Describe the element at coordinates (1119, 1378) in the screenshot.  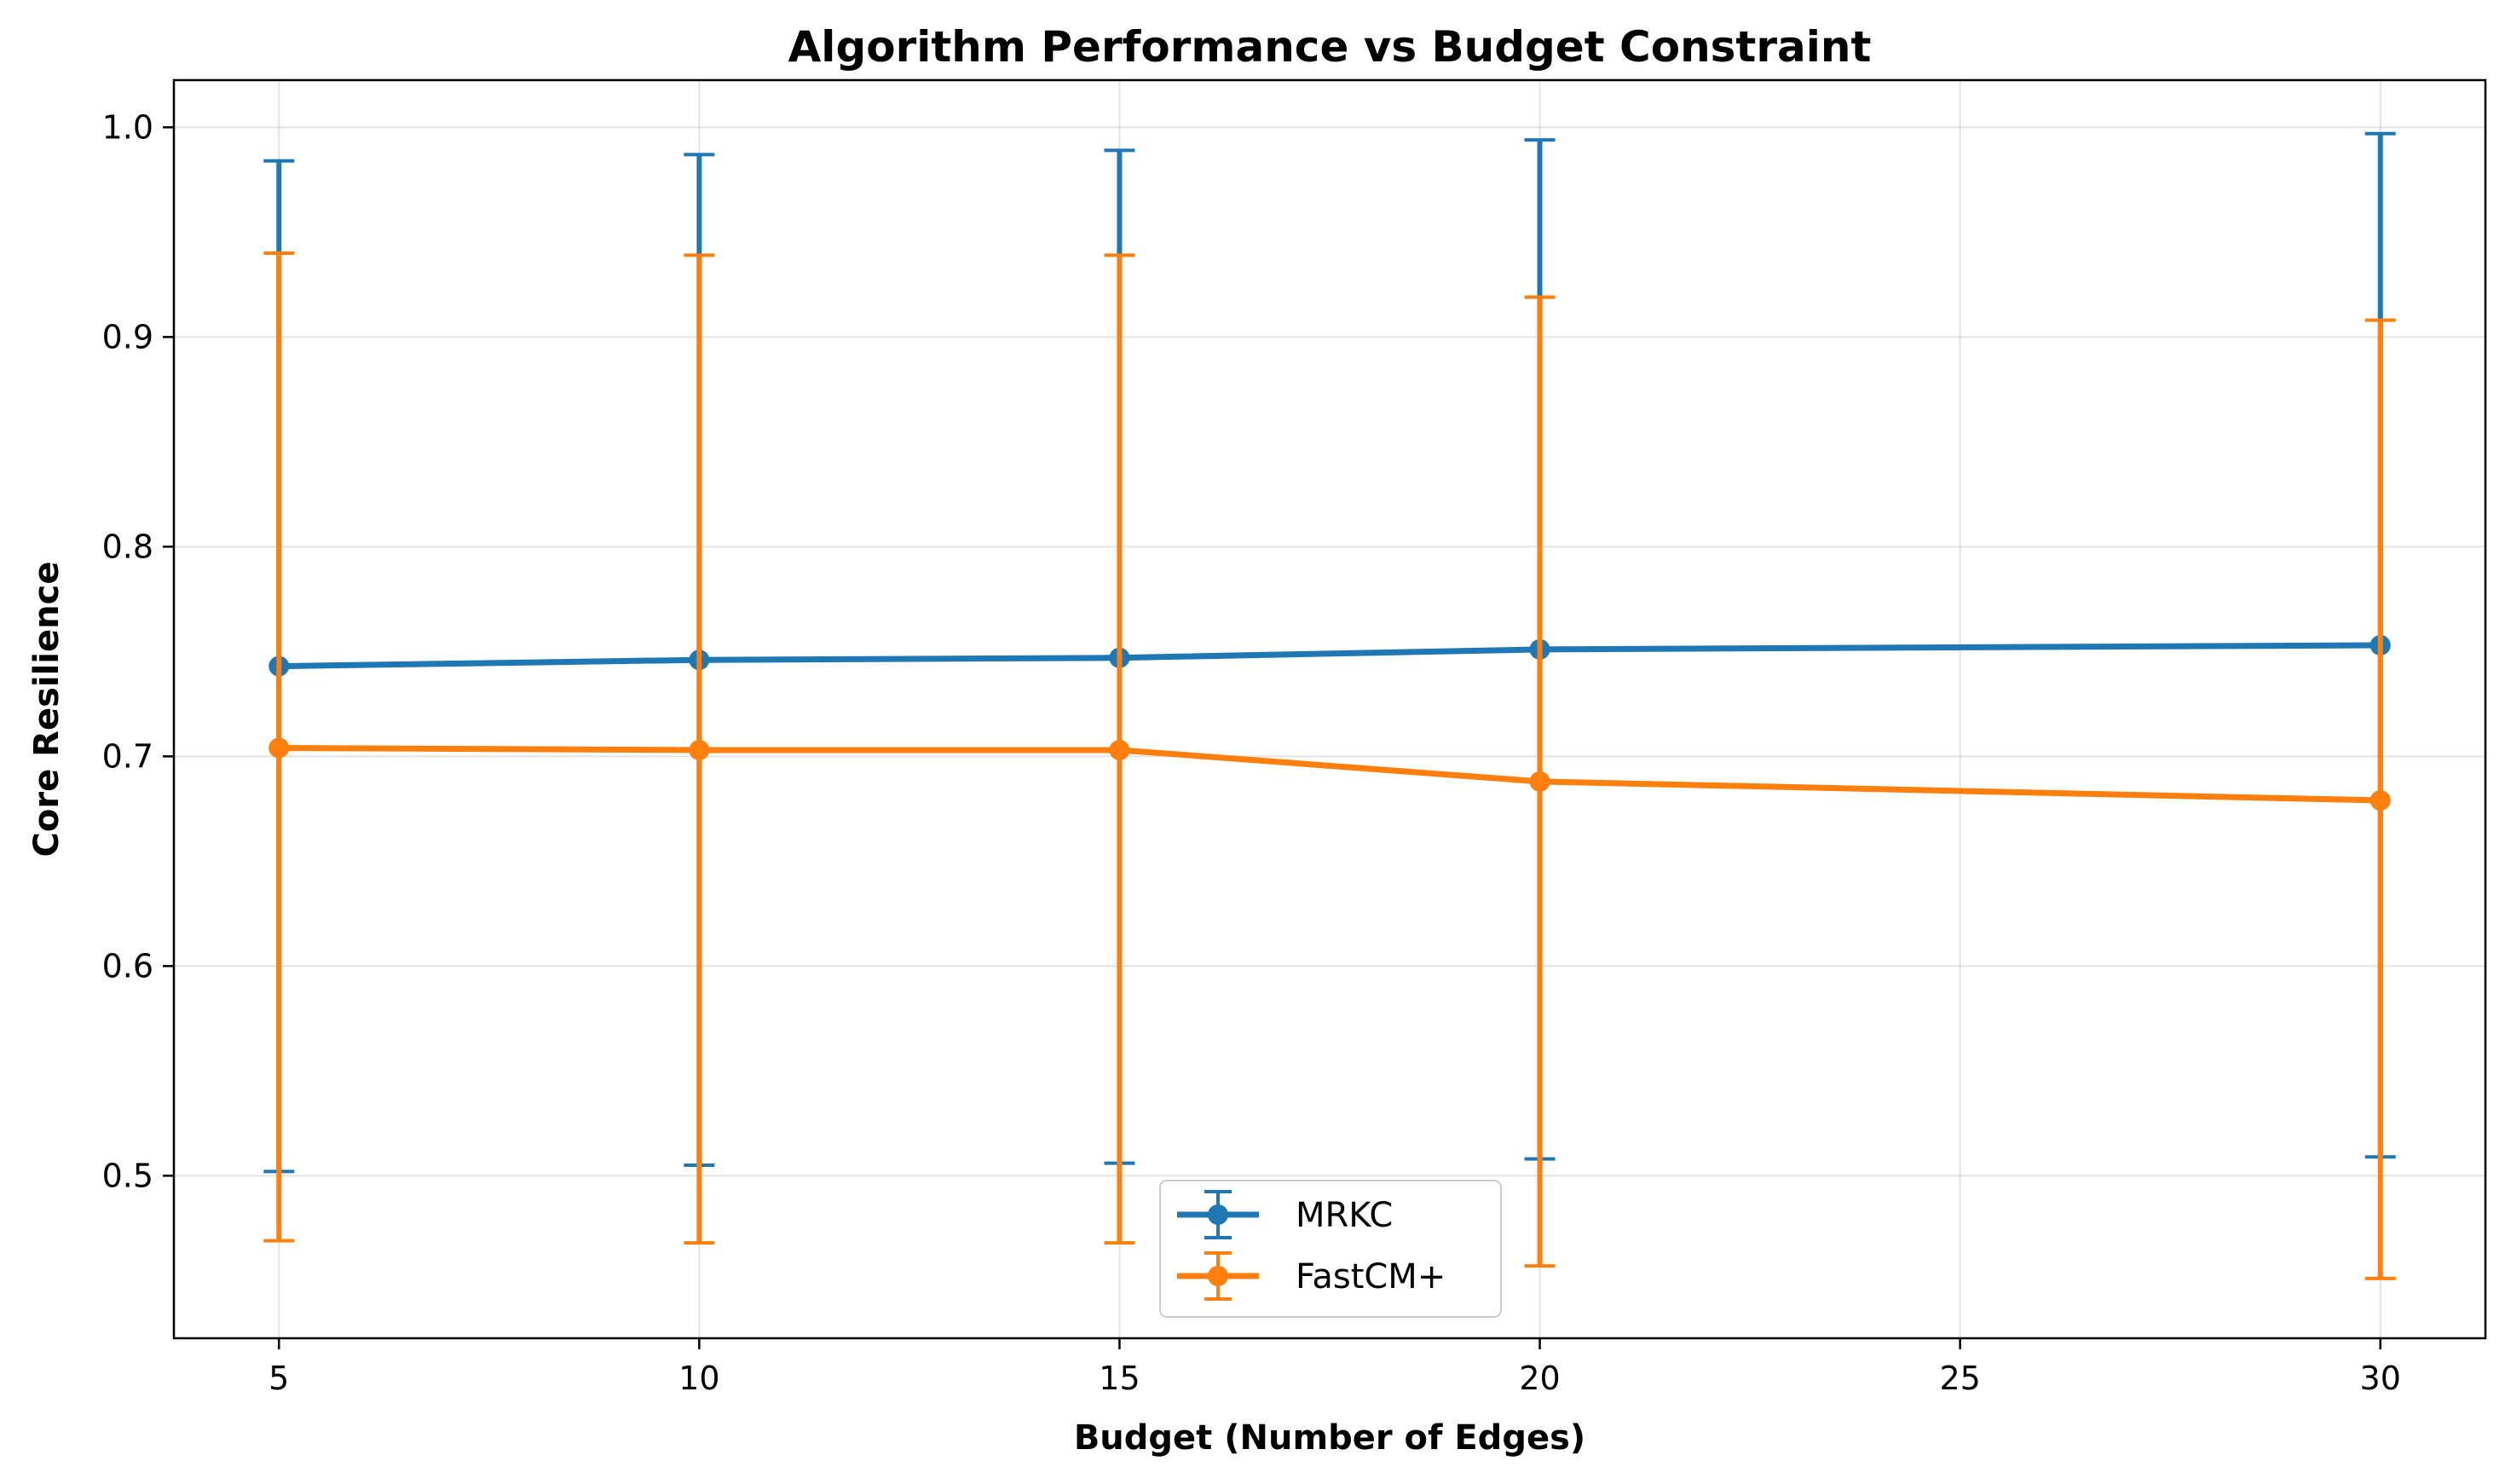
I see `x-tick-label: 15` at that location.